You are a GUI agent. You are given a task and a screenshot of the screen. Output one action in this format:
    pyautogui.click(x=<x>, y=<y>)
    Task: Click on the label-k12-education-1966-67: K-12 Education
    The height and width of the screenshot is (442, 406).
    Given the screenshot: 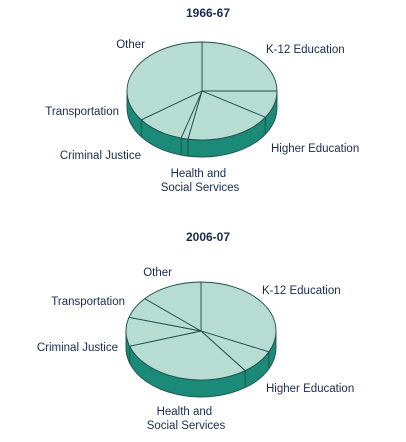 What is the action you would take?
    pyautogui.click(x=305, y=50)
    